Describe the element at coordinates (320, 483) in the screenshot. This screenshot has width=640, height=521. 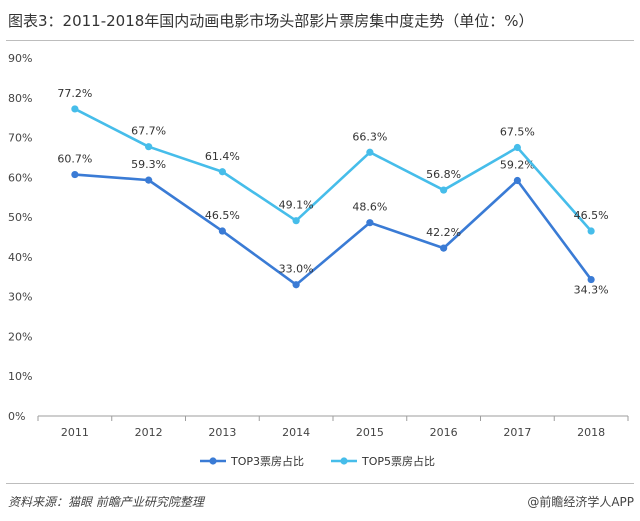
I see `footer-divider` at that location.